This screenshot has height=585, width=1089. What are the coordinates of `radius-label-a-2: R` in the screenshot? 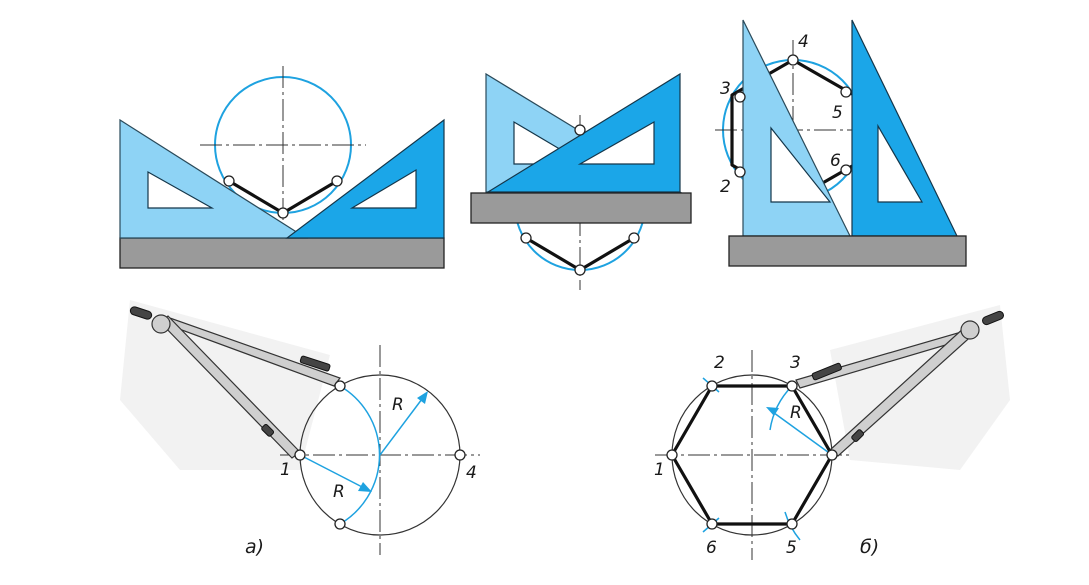 It's located at (398, 405).